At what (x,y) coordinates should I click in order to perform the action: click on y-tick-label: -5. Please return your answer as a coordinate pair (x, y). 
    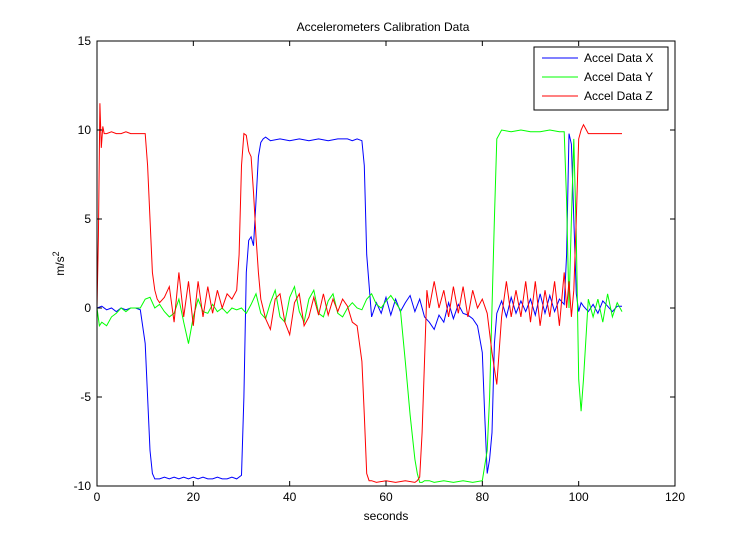
    Looking at the image, I should click on (85, 397).